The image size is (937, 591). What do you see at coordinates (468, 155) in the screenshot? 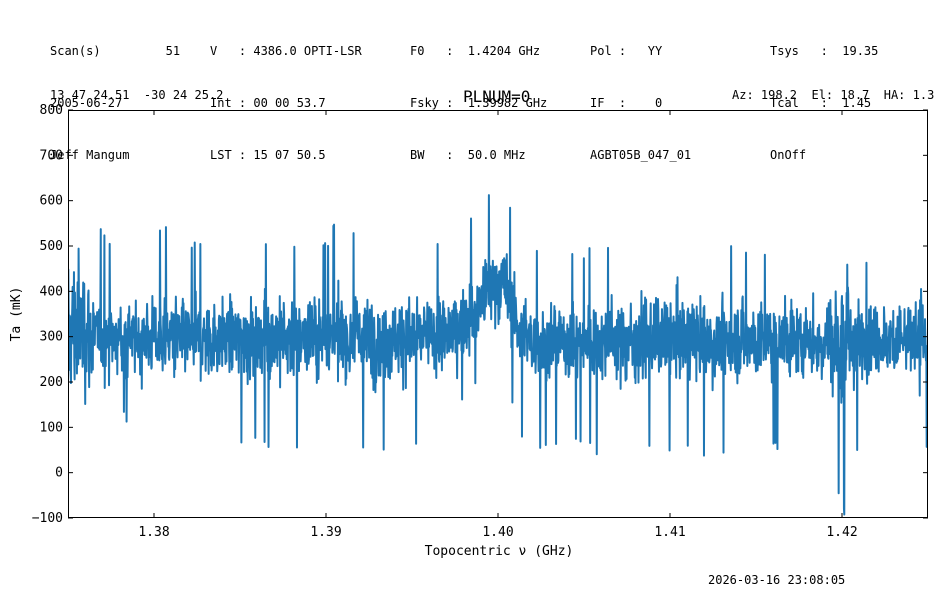
I see `bw-label: BW : 50.0 MHz` at bounding box center [468, 155].